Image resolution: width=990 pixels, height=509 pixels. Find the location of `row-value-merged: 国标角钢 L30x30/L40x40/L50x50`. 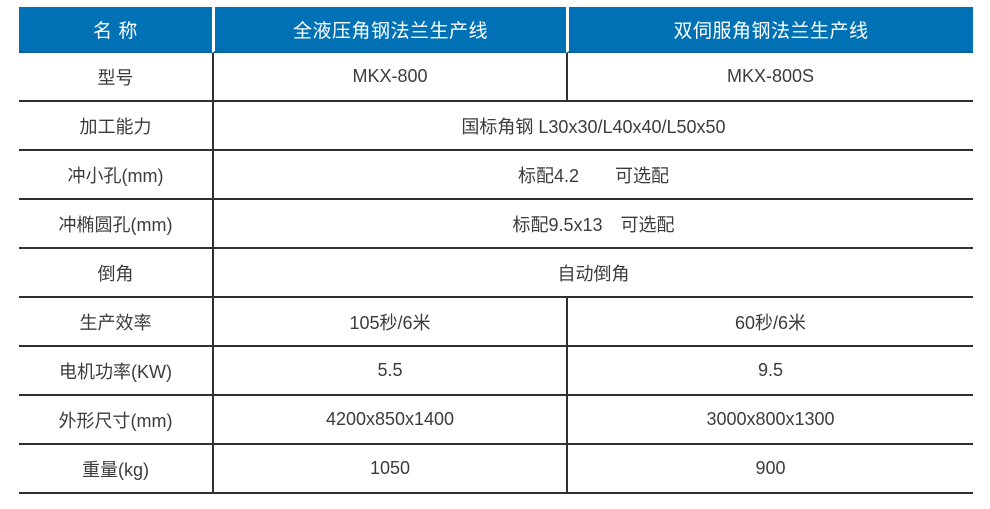

row-value-merged: 国标角钢 L30x30/L40x40/L50x50 is located at coordinates (592, 125).